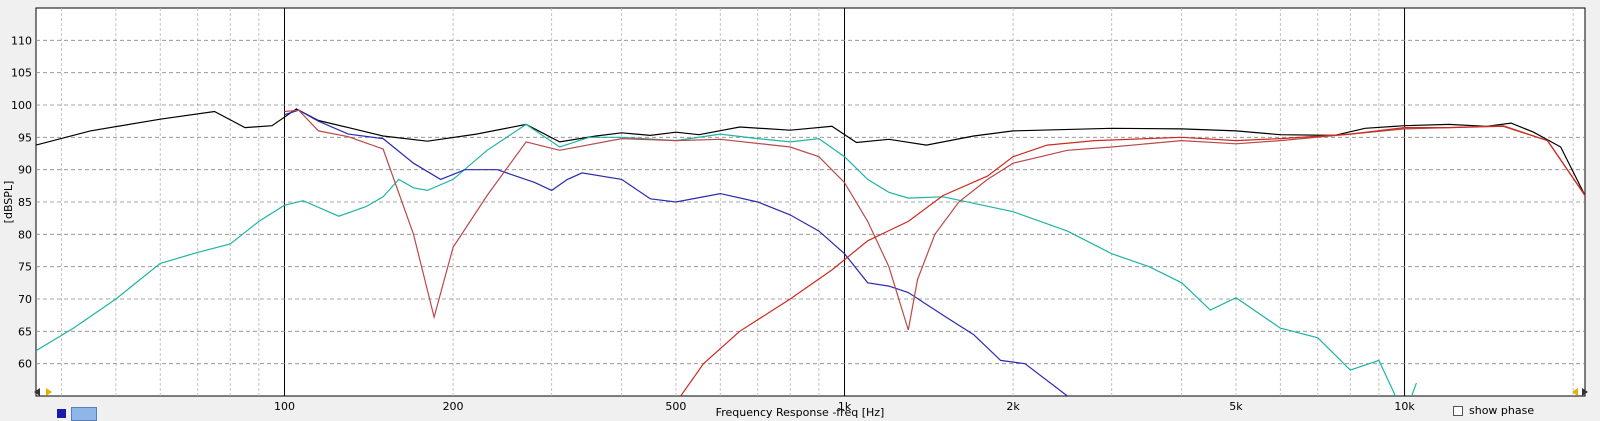  I want to click on x-axis: 100 200 500 1k 2k 5k 10k, so click(844, 406).